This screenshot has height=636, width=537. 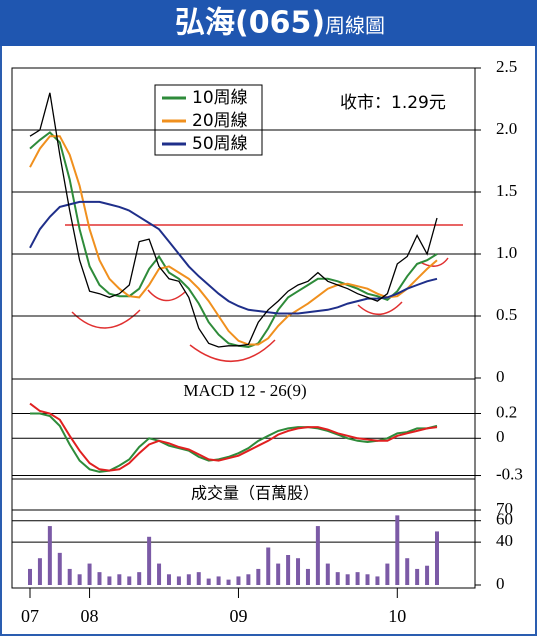 I want to click on y-tick-label: 1.0, so click(x=506, y=252).